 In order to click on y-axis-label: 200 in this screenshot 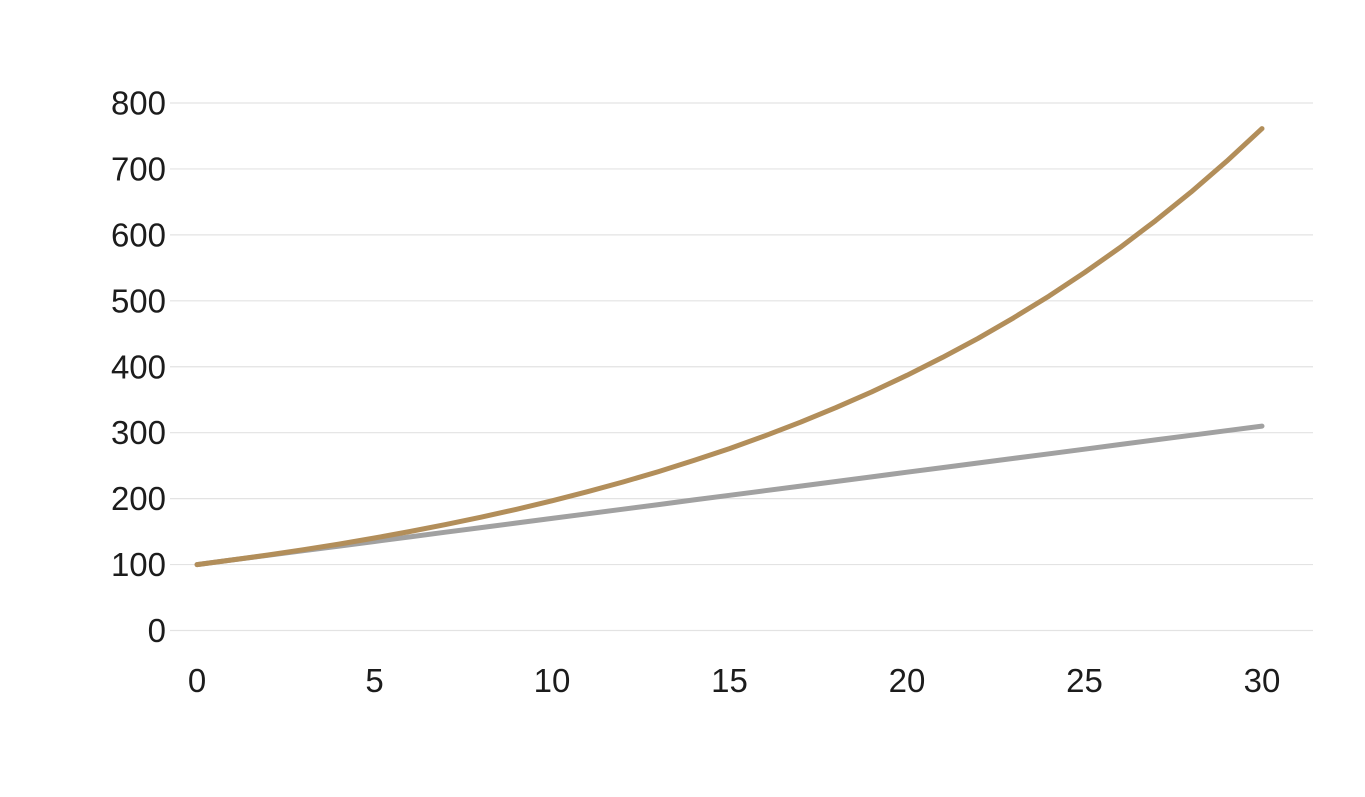, I will do `click(138, 498)`.